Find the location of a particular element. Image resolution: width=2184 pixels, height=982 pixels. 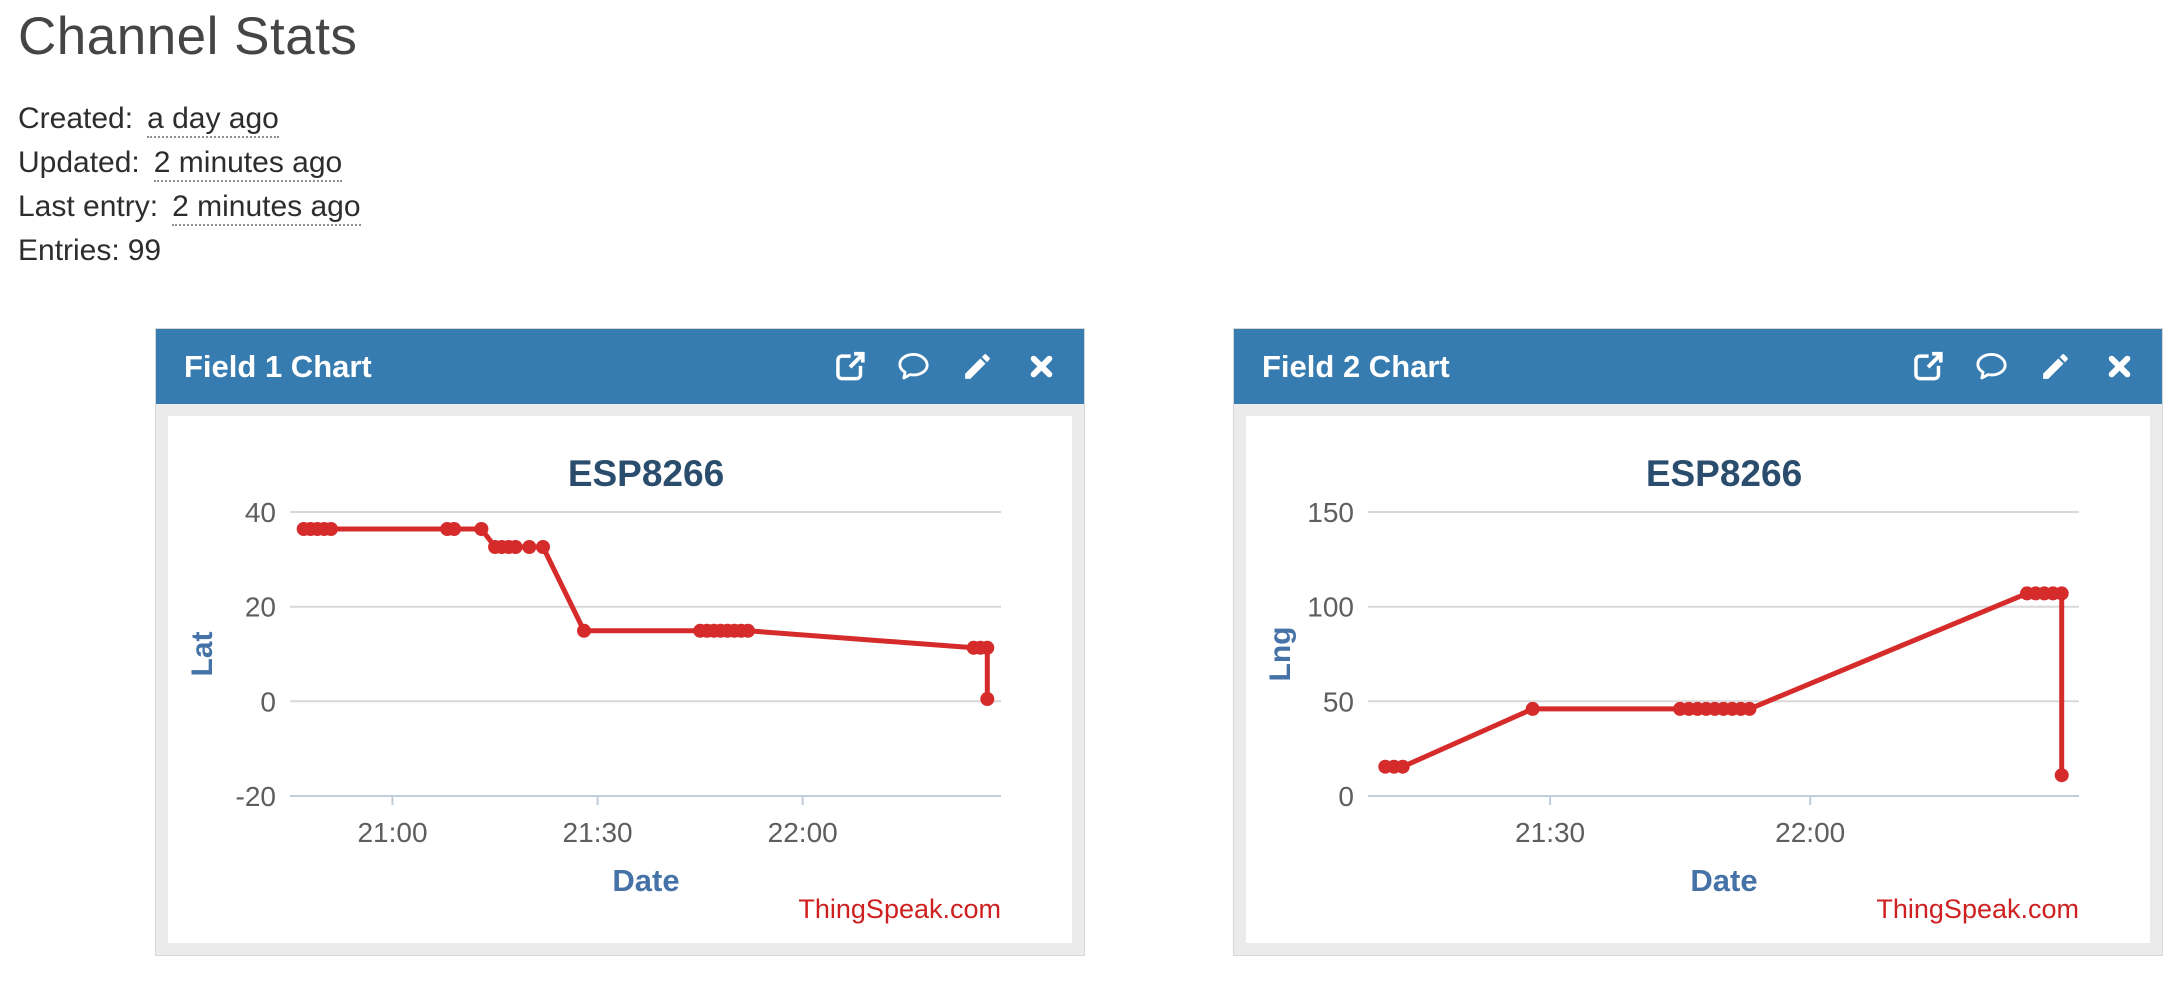

field1-panel-icons is located at coordinates (945, 366).